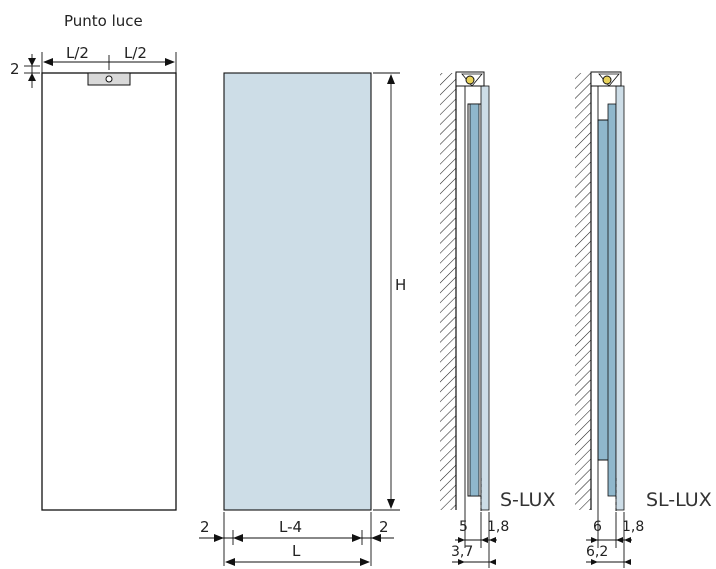 This screenshot has width=716, height=569. What do you see at coordinates (679, 500) in the screenshot?
I see `sl-lux-label: SL-LUX` at bounding box center [679, 500].